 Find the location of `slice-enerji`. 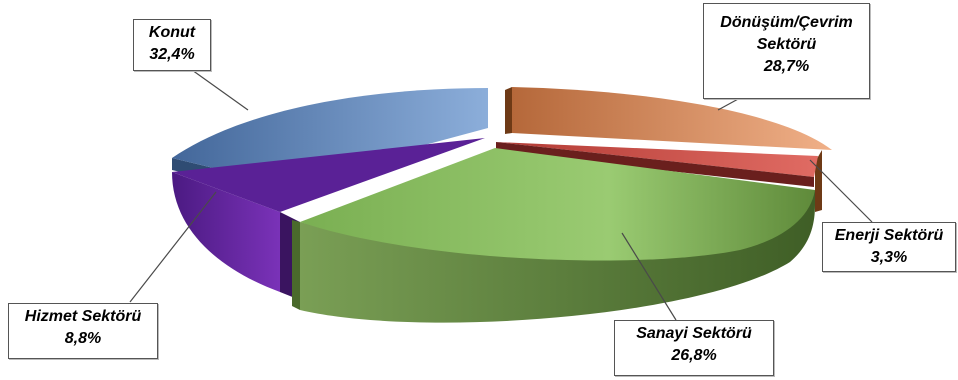

slice-enerji is located at coordinates (657, 164).